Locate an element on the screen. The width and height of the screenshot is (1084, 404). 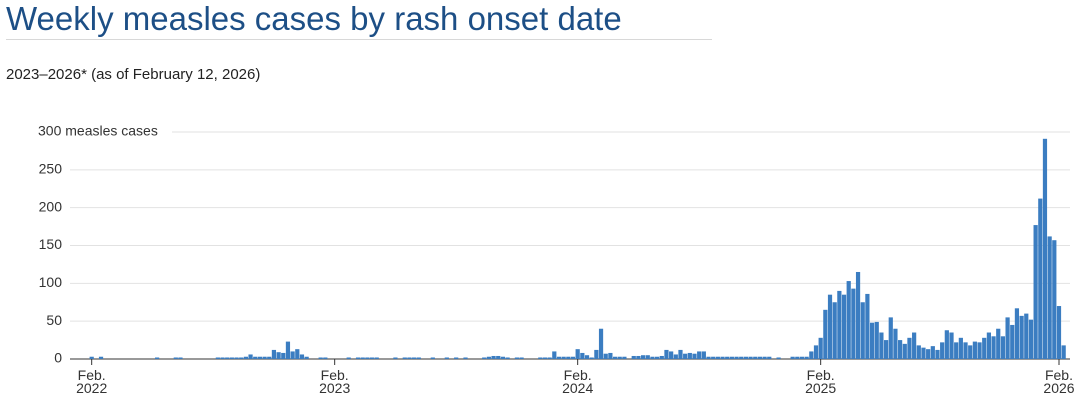
x-tick-label: Feb. 2023 is located at coordinates (335, 381).